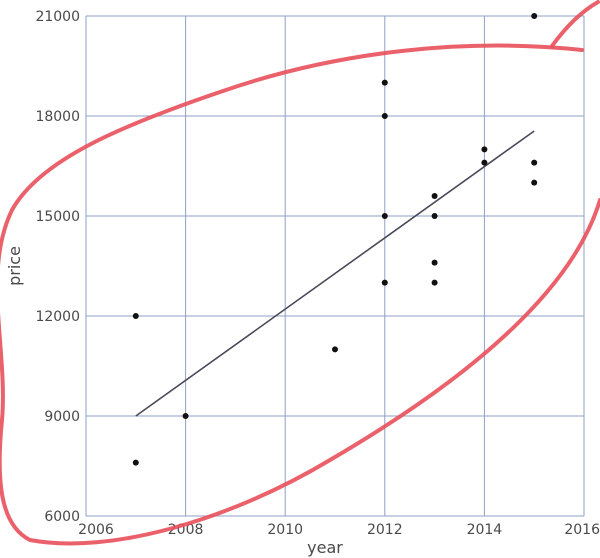 The height and width of the screenshot is (558, 600). What do you see at coordinates (62, 417) in the screenshot?
I see `y-tick-label: 9000` at bounding box center [62, 417].